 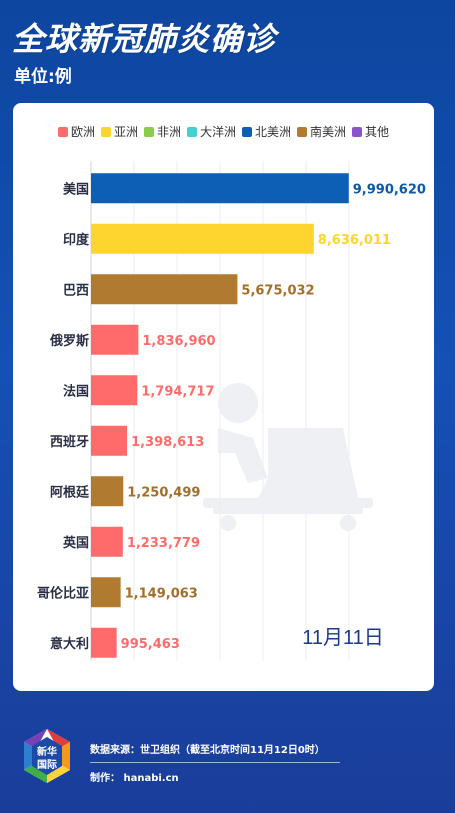 What do you see at coordinates (389, 189) in the screenshot?
I see `value-label: 9,990,620` at bounding box center [389, 189].